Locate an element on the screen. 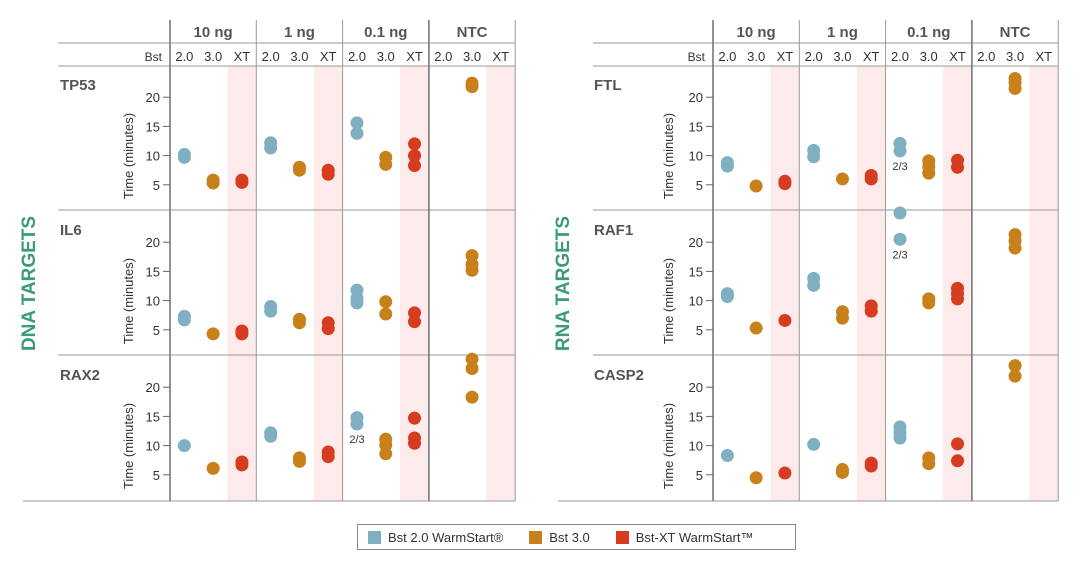 The height and width of the screenshot is (563, 1080). target-name: IL6 is located at coordinates (71, 230).